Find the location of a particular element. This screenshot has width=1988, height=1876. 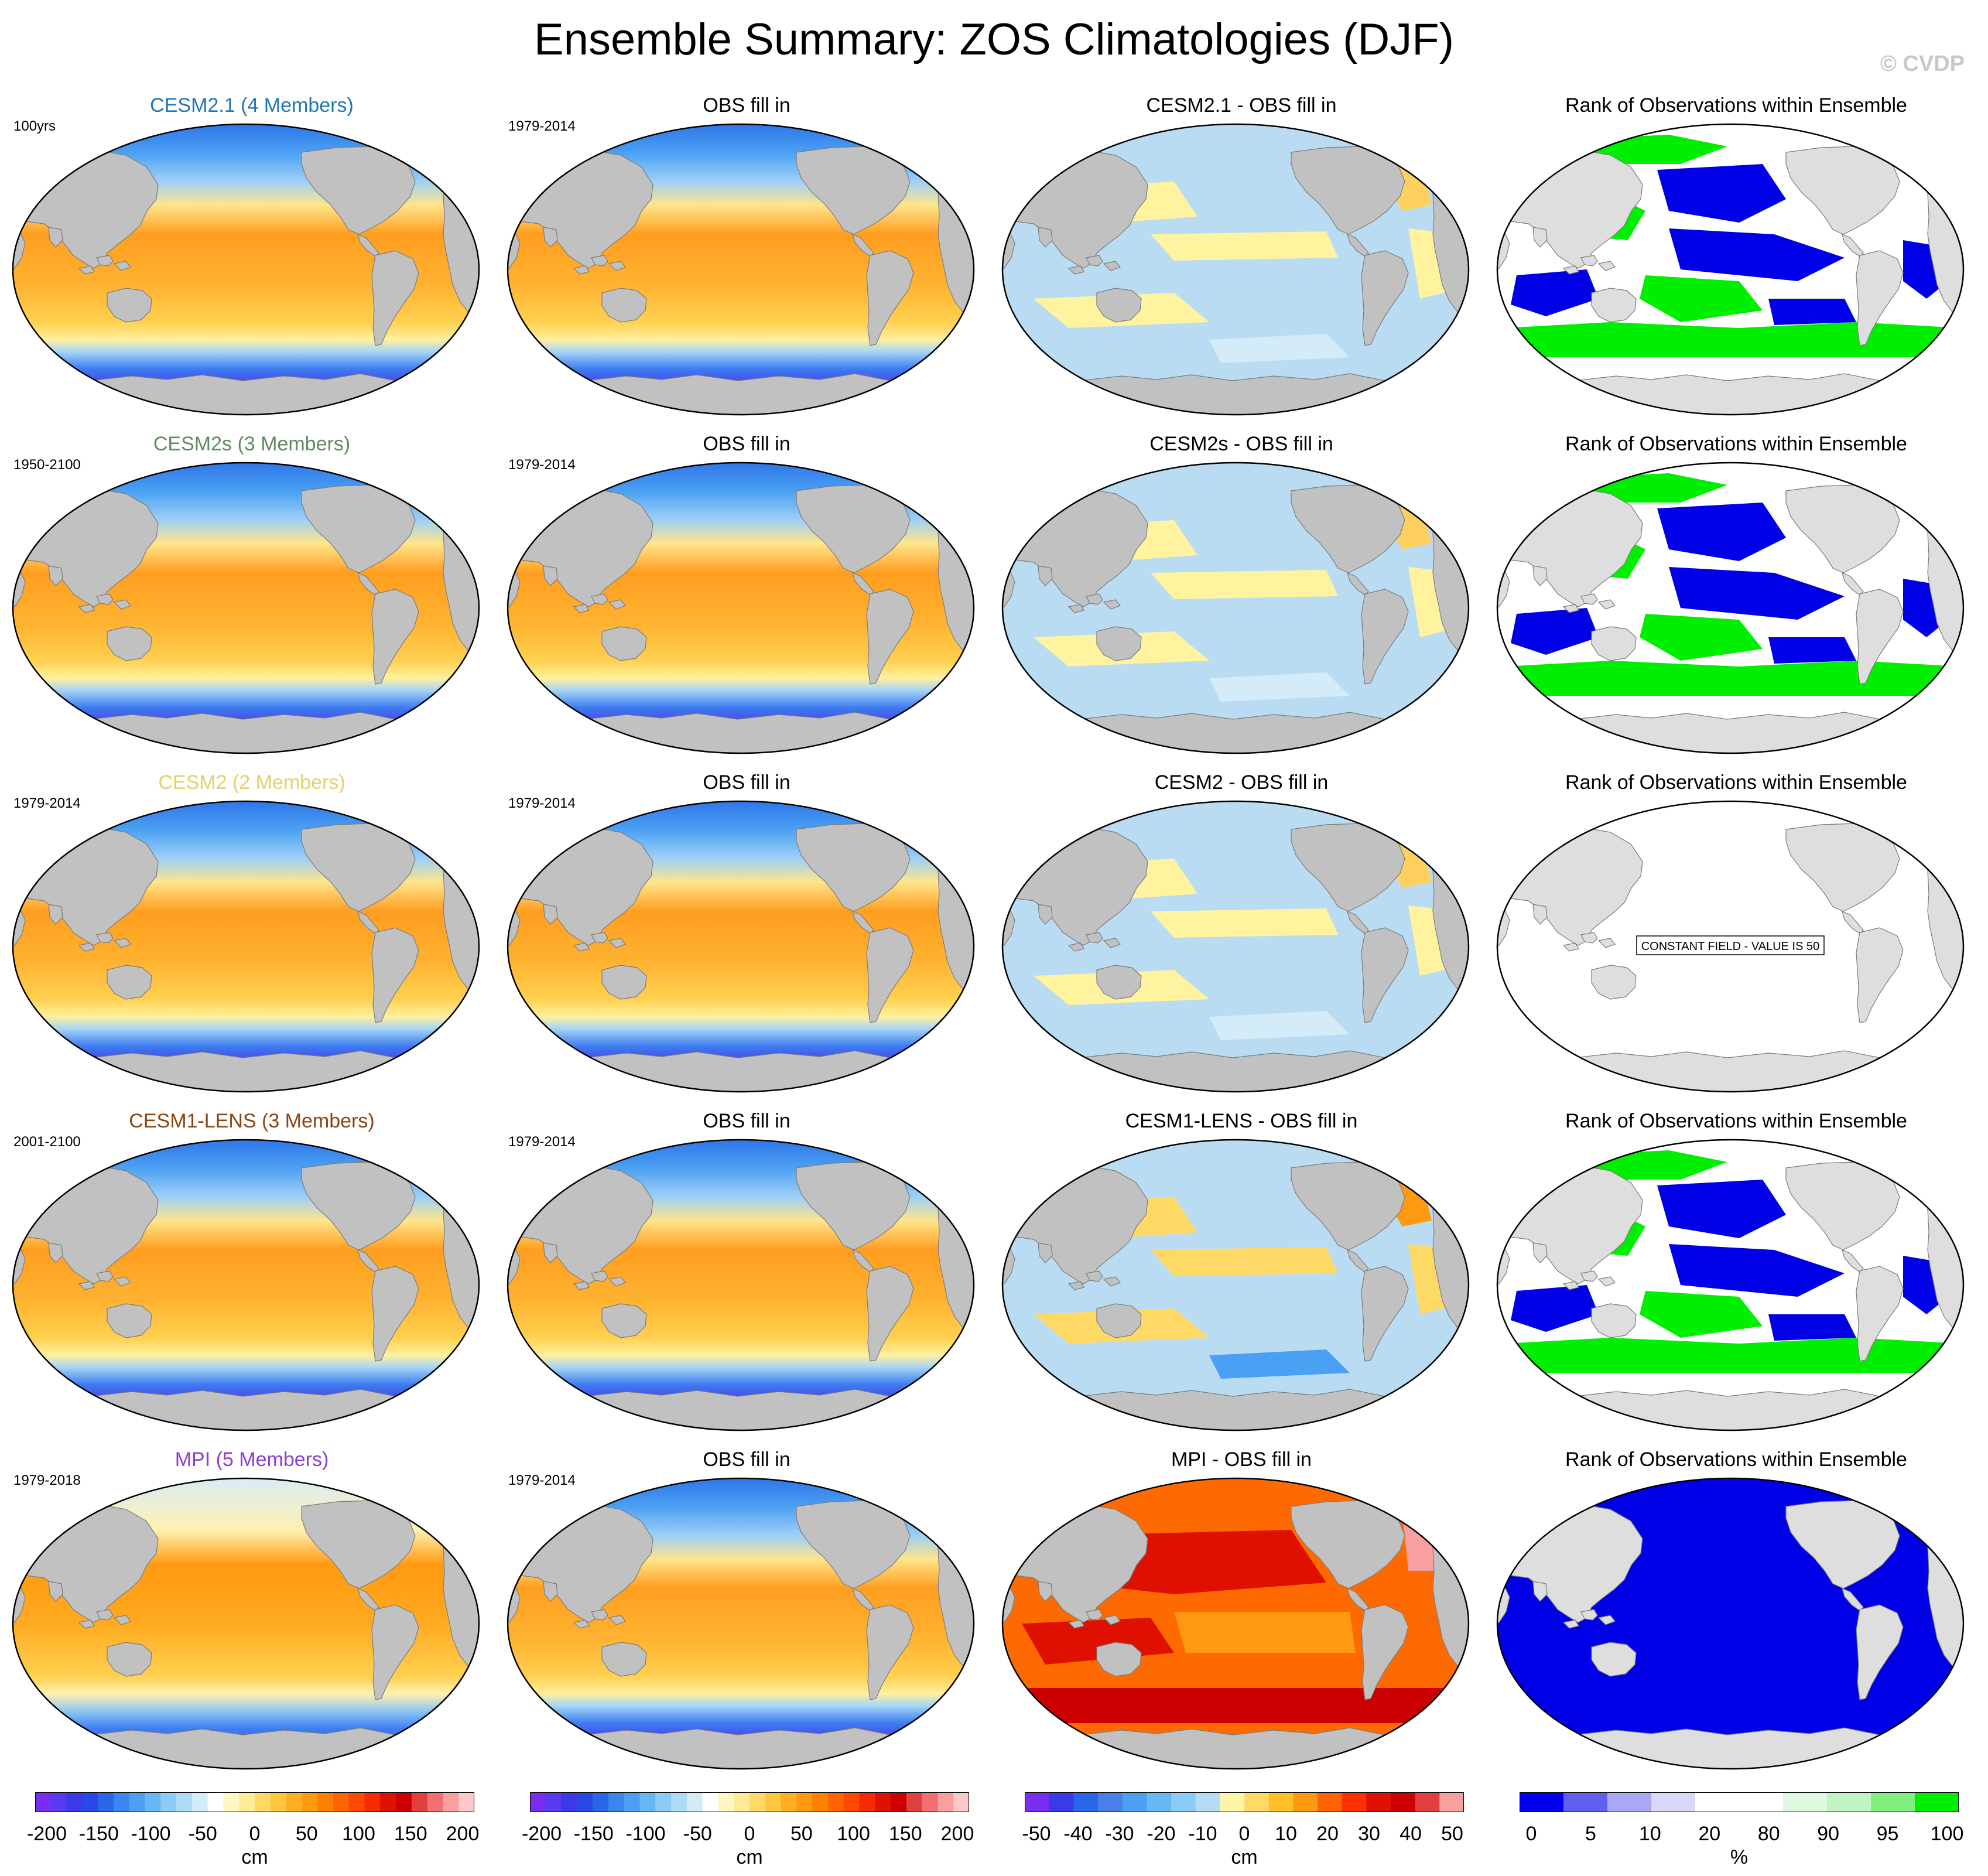

colorbar: 0 5 10 20 80 90 95 100% is located at coordinates (1742, 1830).